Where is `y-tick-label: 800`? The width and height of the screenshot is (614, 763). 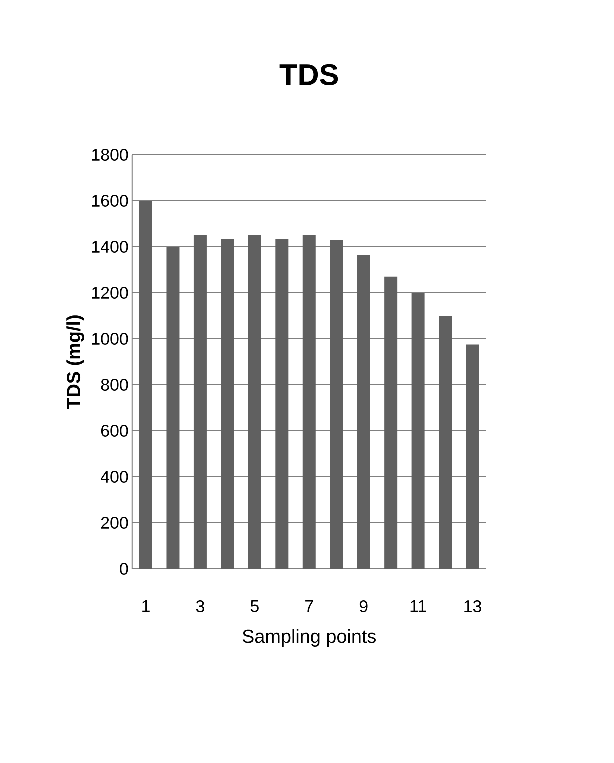
y-tick-label: 800 is located at coordinates (114, 384).